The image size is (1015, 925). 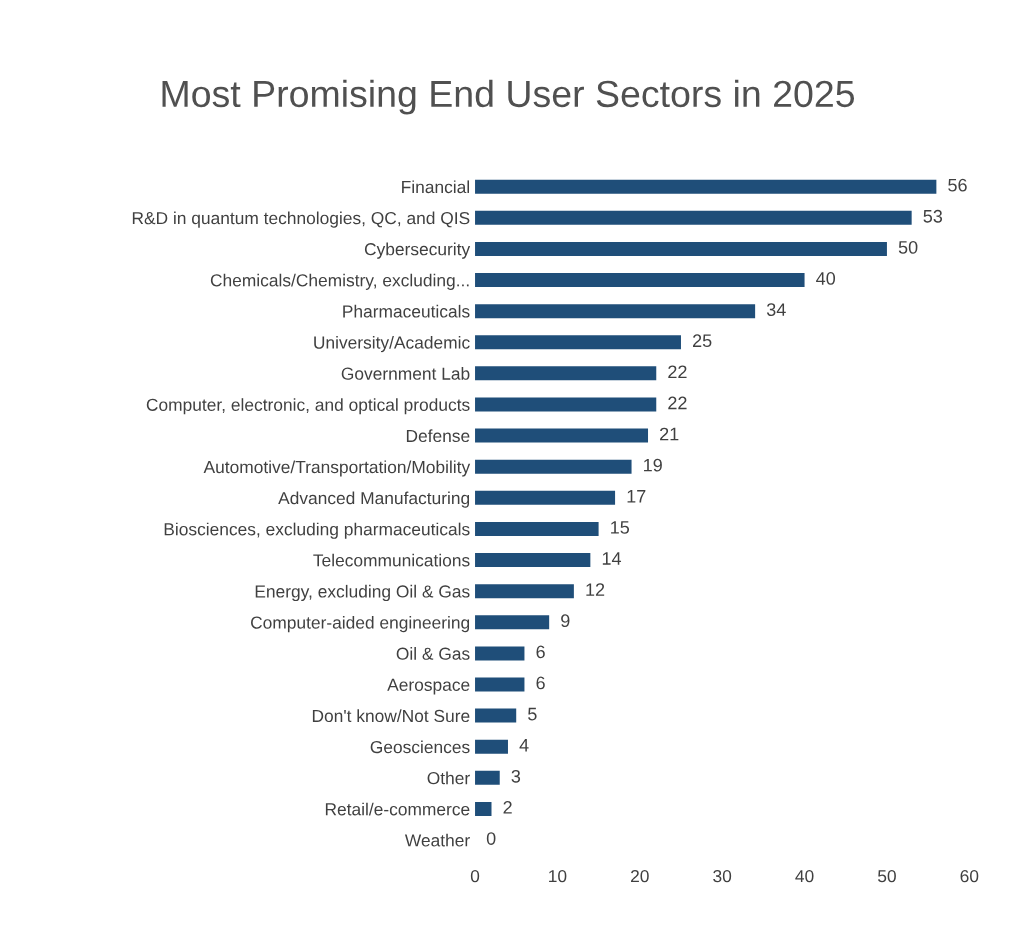 What do you see at coordinates (433, 653) in the screenshot?
I see `y-tick-label: Oil & Gas` at bounding box center [433, 653].